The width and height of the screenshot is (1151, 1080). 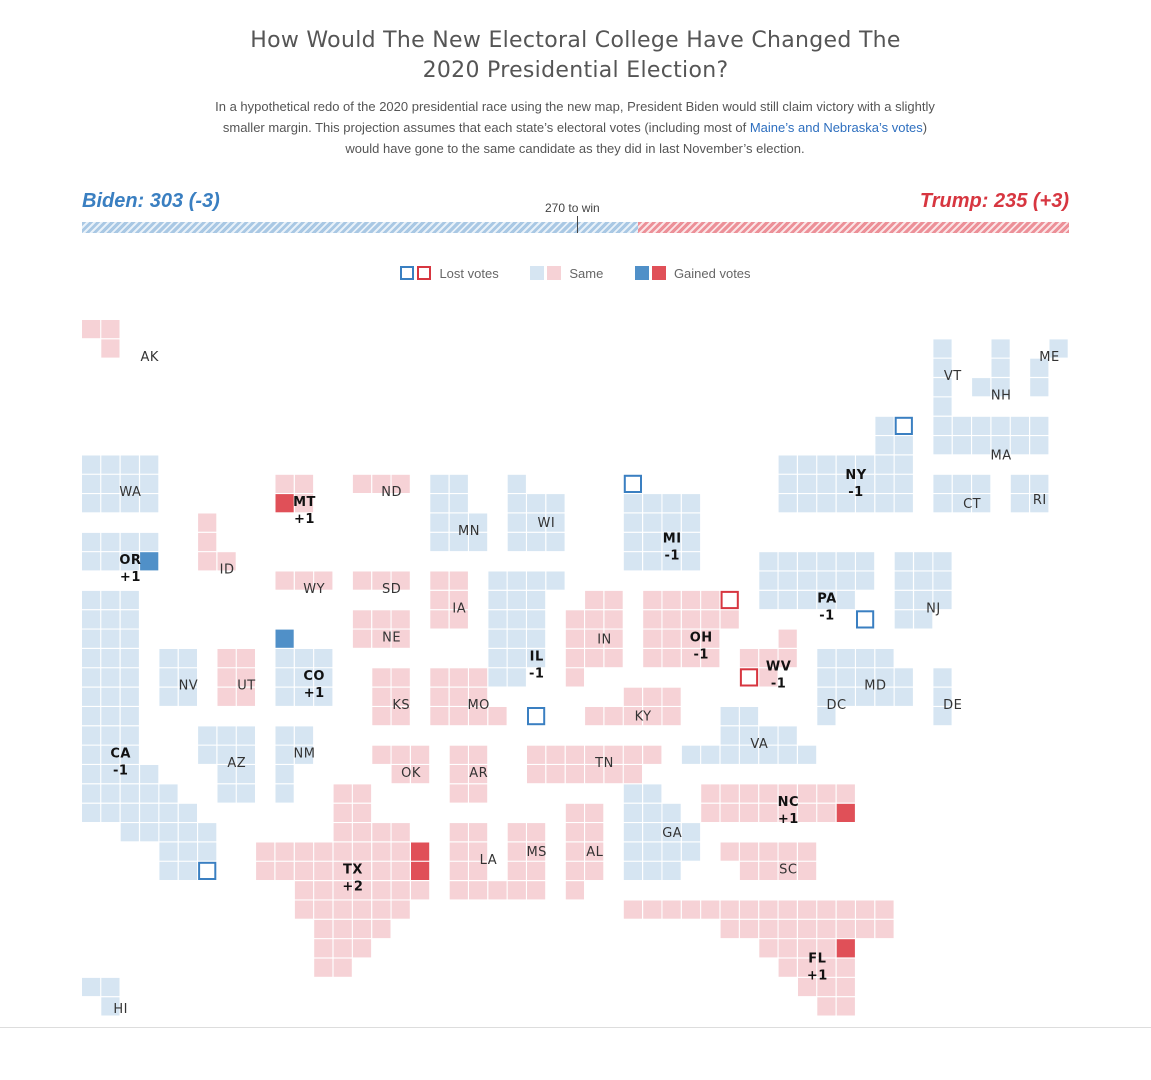 What do you see at coordinates (391, 637) in the screenshot?
I see `state-label: NE` at bounding box center [391, 637].